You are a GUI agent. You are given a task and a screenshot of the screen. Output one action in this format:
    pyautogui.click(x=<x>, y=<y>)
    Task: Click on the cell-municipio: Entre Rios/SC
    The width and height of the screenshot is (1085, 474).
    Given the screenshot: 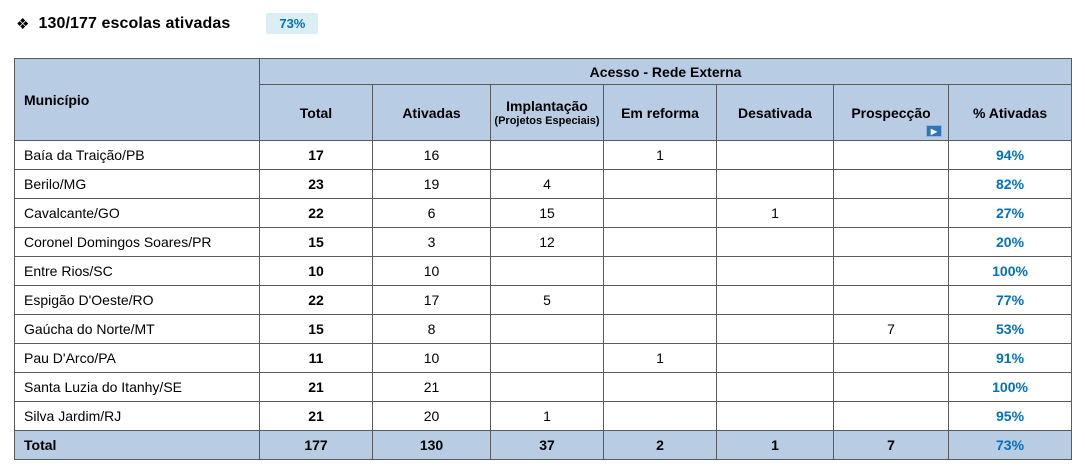 What is the action you would take?
    pyautogui.click(x=137, y=271)
    